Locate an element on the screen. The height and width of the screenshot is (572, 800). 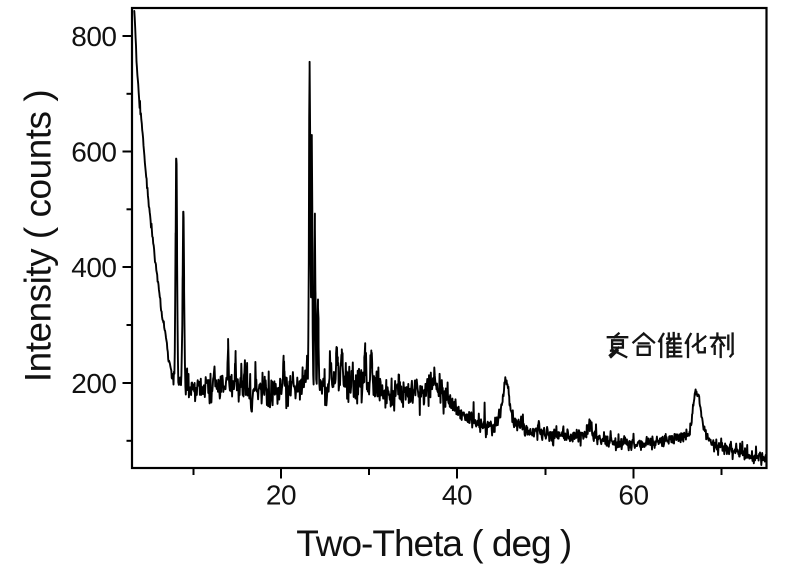
svg-text: 600 is located at coordinates (93, 152).